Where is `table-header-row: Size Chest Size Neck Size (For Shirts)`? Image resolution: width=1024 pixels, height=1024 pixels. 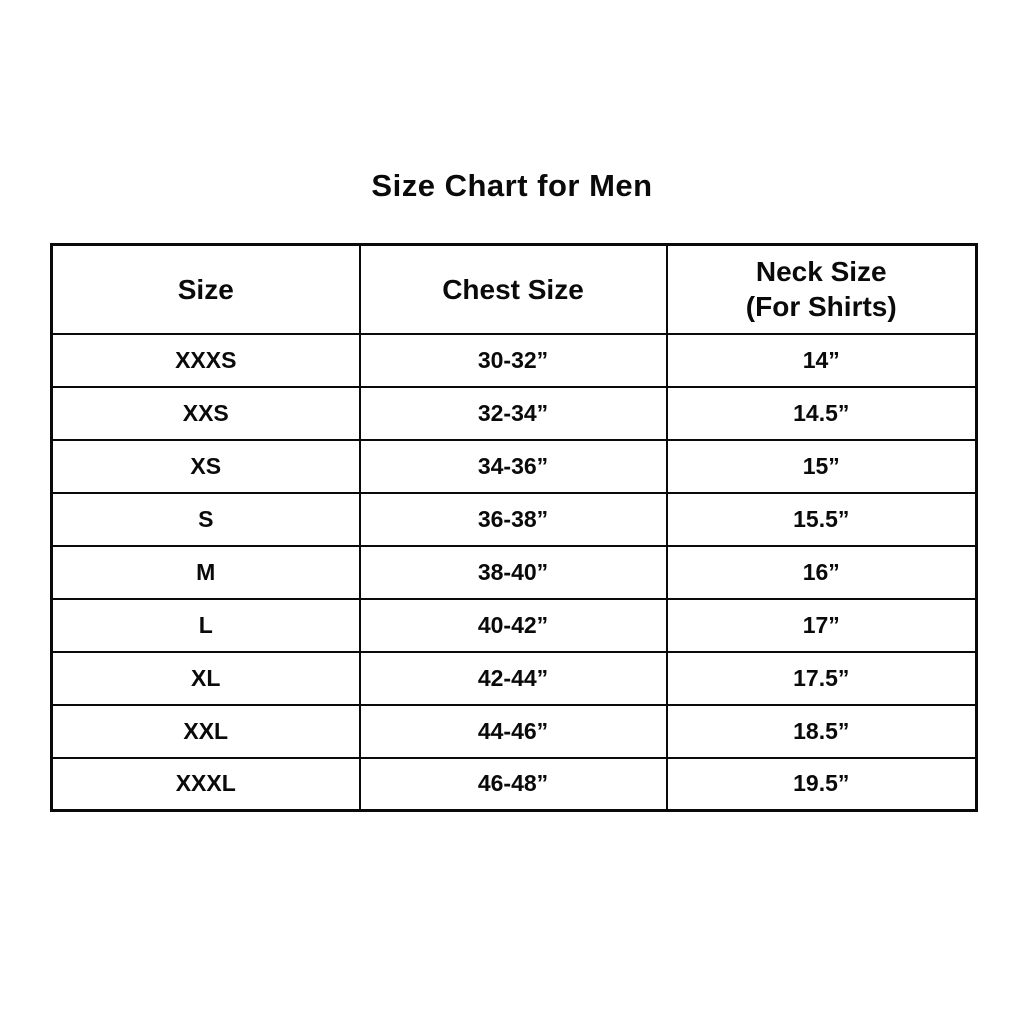 table-header-row: Size Chest Size Neck Size (For Shirts) is located at coordinates (514, 289).